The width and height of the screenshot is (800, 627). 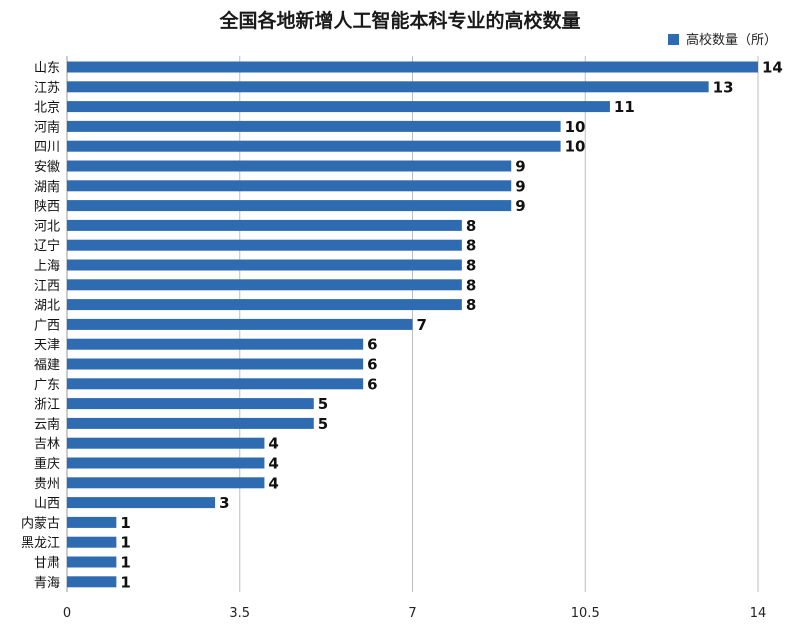 What do you see at coordinates (92, 522) in the screenshot?
I see `bar-内蒙古` at bounding box center [92, 522].